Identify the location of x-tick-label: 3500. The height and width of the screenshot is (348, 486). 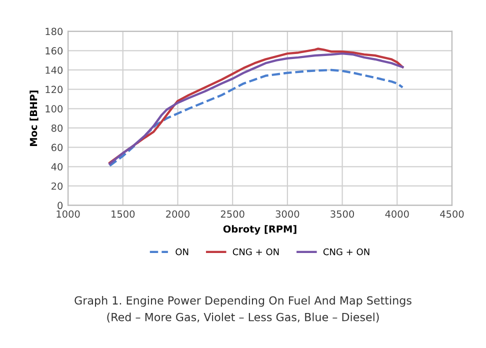
(342, 214).